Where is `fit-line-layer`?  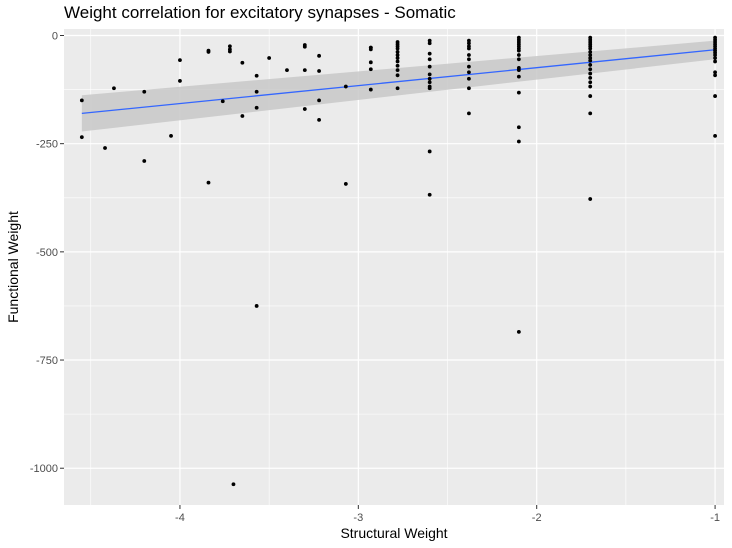
fit-line-layer is located at coordinates (398, 82).